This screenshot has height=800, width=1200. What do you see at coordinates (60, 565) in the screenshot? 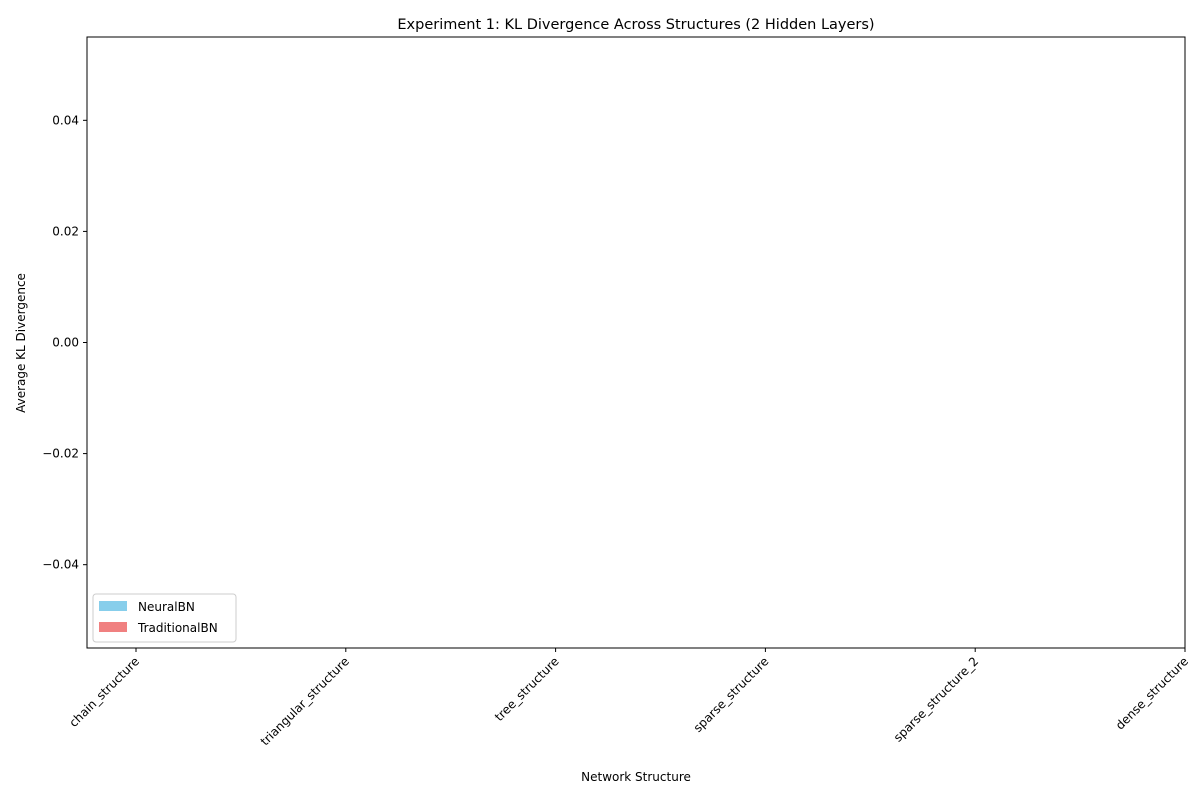
I see `y-tick-label: −0.04` at bounding box center [60, 565].